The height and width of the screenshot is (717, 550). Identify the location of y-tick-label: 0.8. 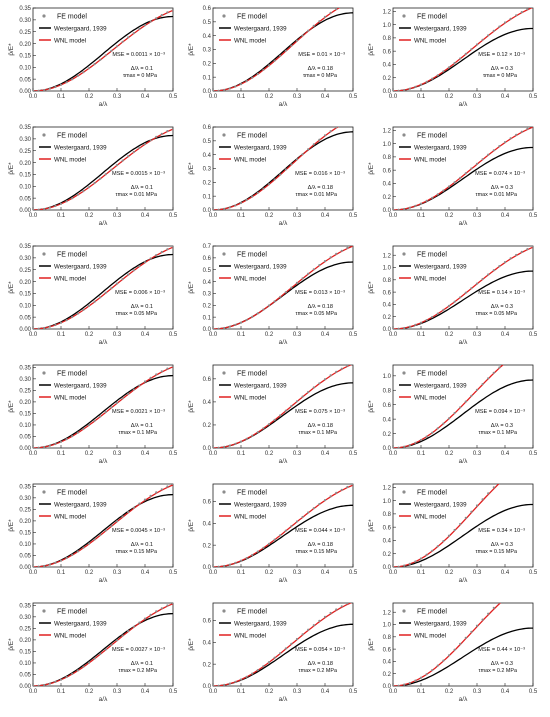
(387, 391).